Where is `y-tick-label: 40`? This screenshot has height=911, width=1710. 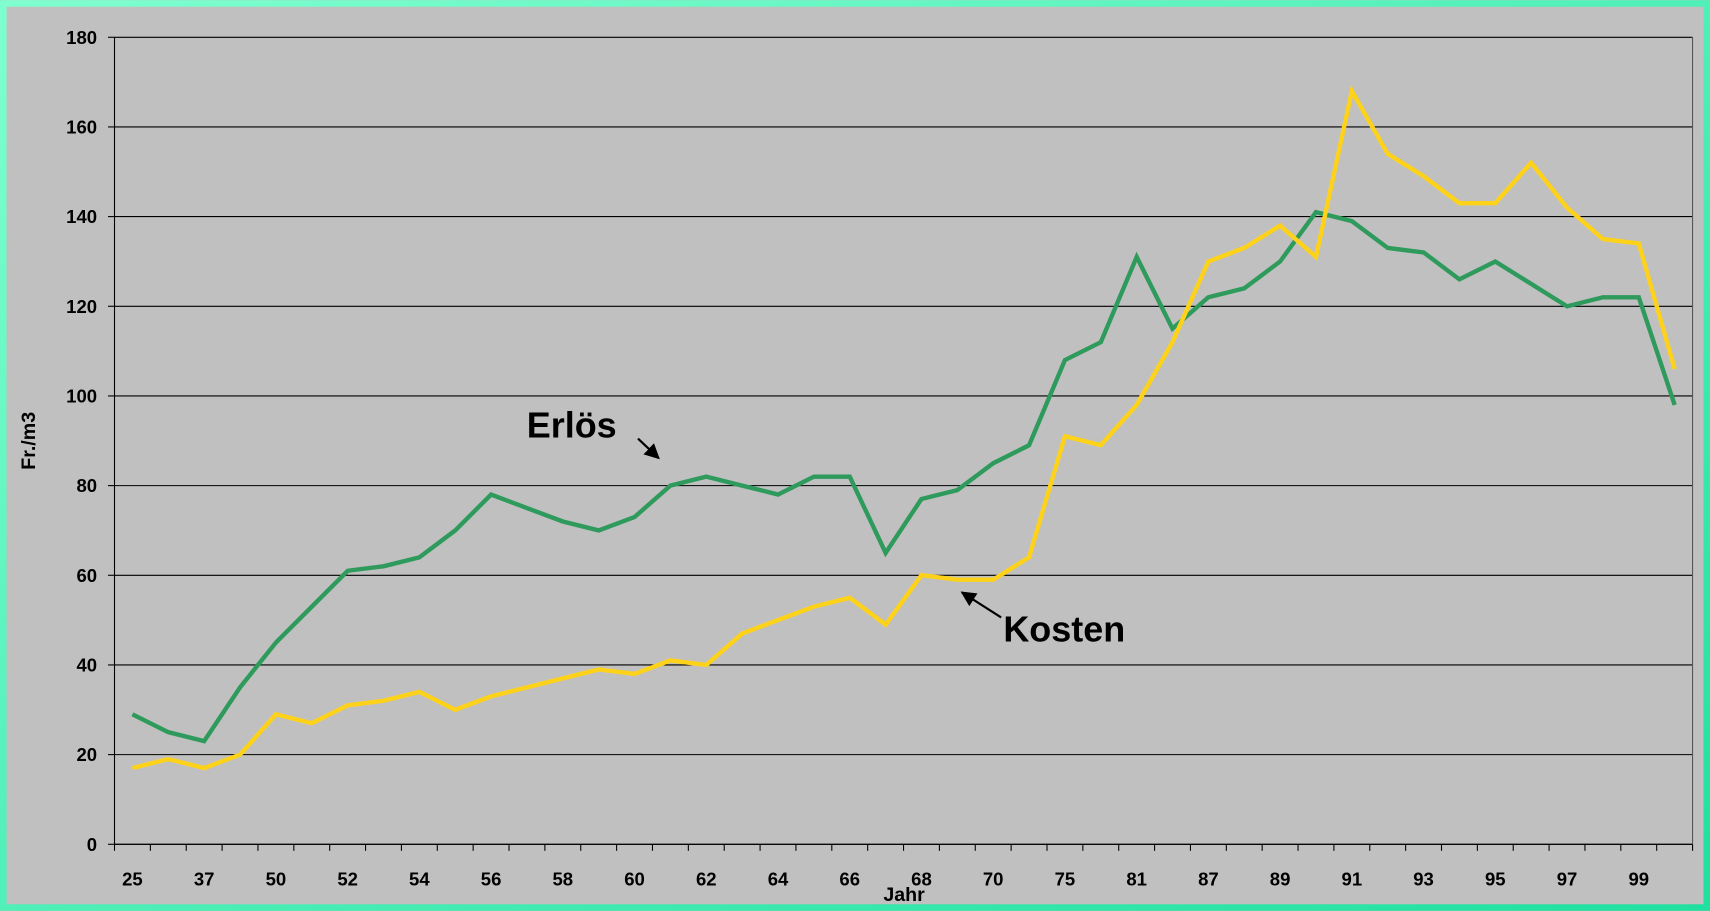
y-tick-label: 40 is located at coordinates (86, 664).